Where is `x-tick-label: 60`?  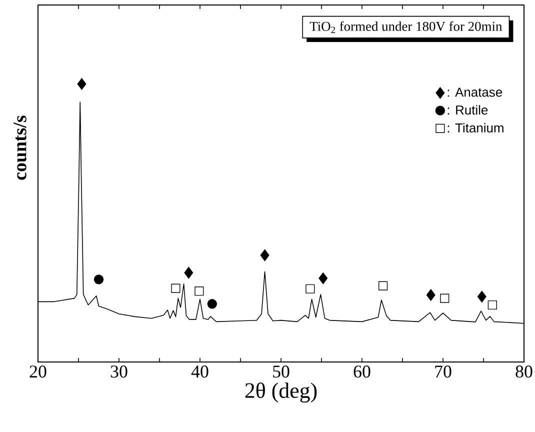
x-tick-label: 60 is located at coordinates (362, 372).